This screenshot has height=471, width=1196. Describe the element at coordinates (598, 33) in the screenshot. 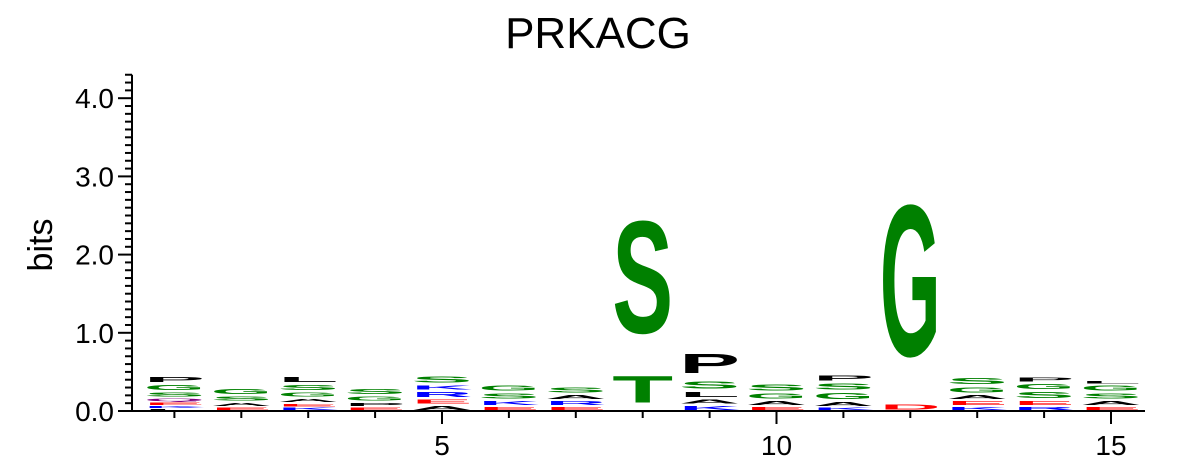

I see `chart-title: PRKACG` at that location.